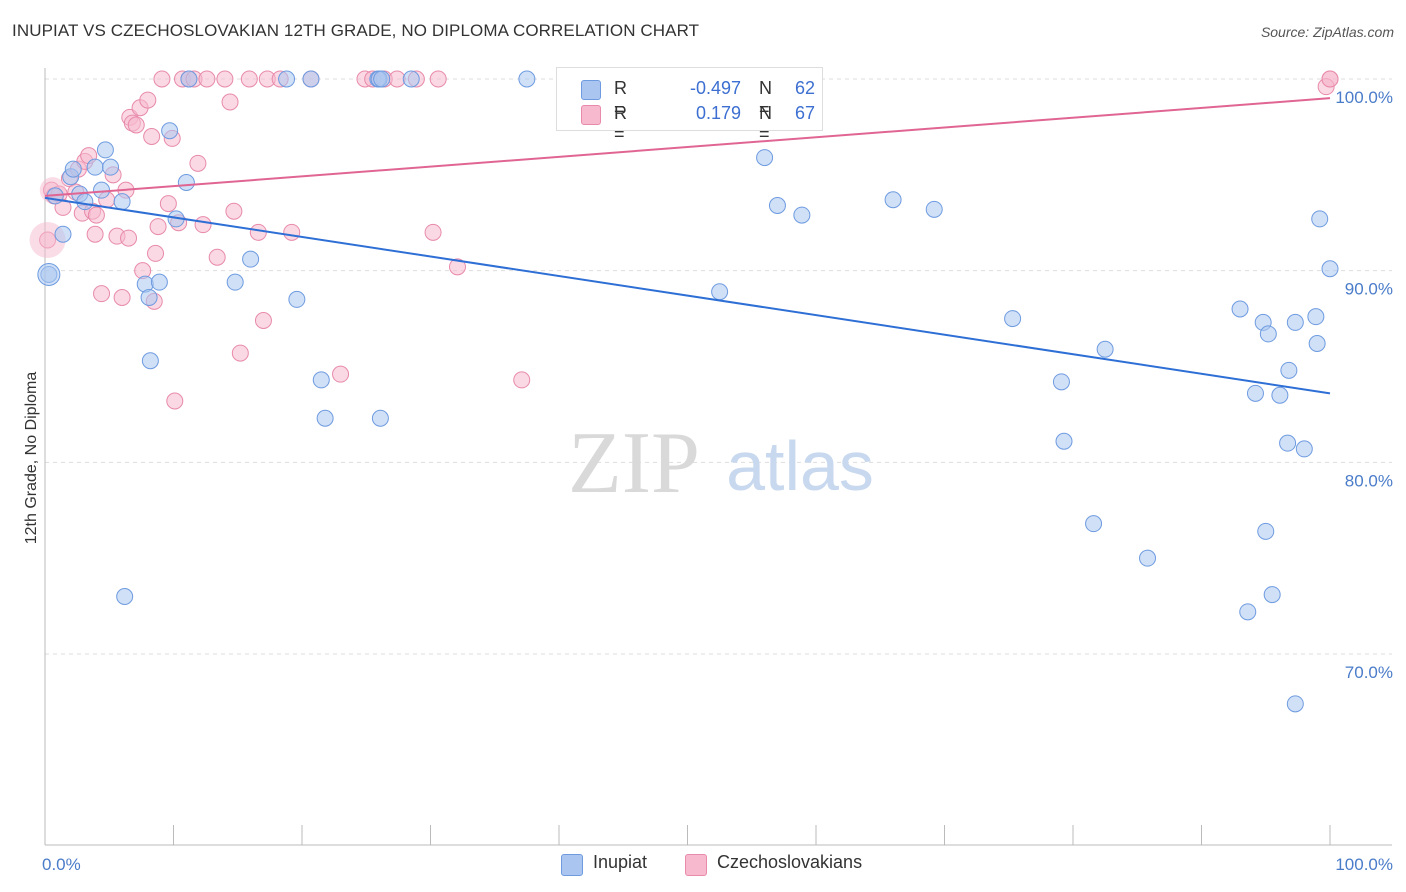 The width and height of the screenshot is (1406, 892). What do you see at coordinates (1369, 672) in the screenshot?
I see `y-tick-label: 70.0%` at bounding box center [1369, 672].